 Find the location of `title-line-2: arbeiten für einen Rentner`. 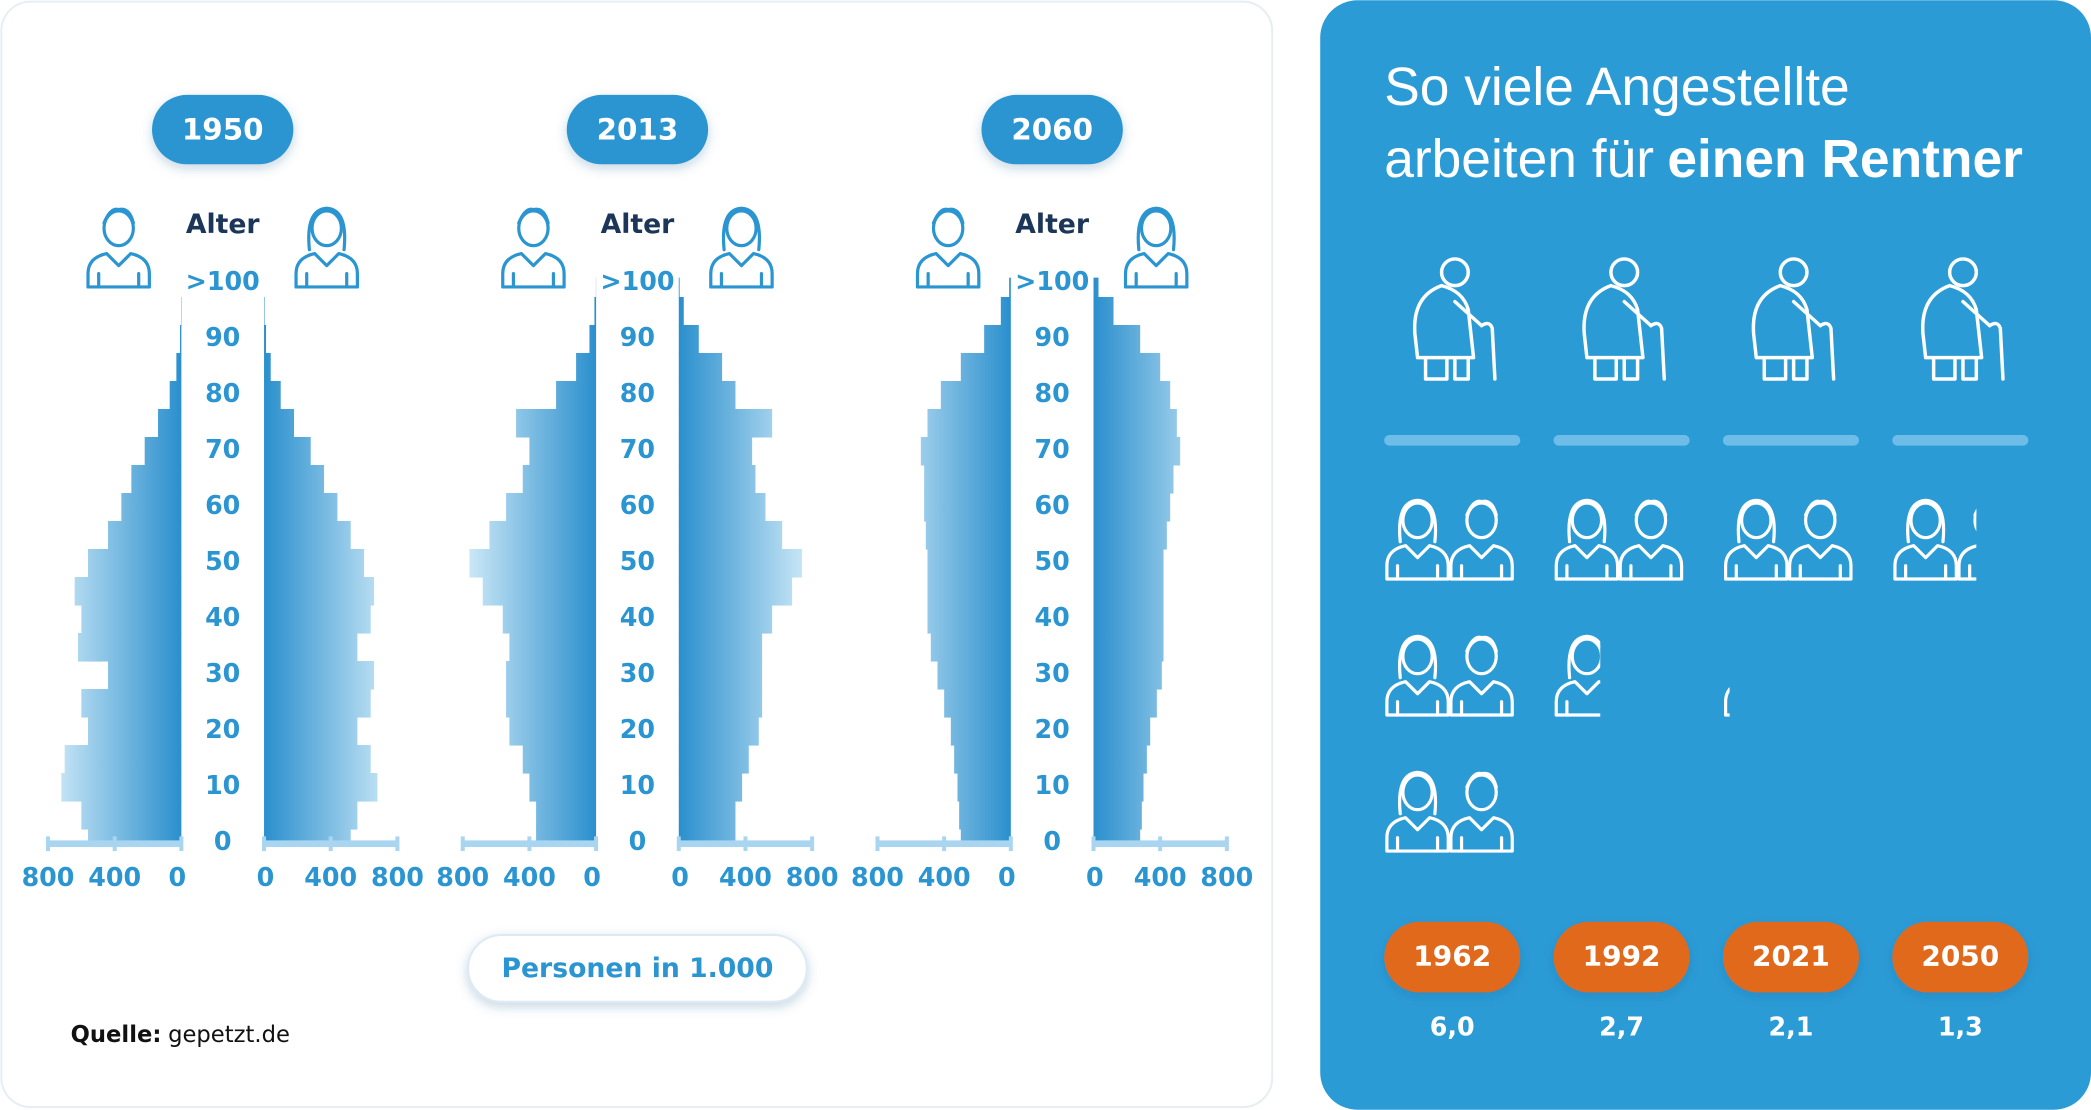

title-line-2: arbeiten für einen Rentner is located at coordinates (1703, 159).